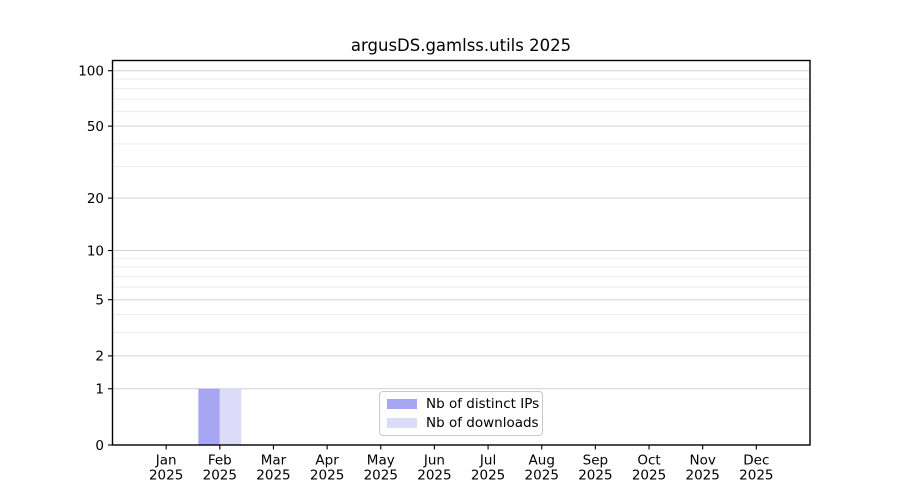 Image resolution: width=900 pixels, height=500 pixels. What do you see at coordinates (461, 45) in the screenshot?
I see `chart-title: argusDS.gamlss.utils 2025` at bounding box center [461, 45].